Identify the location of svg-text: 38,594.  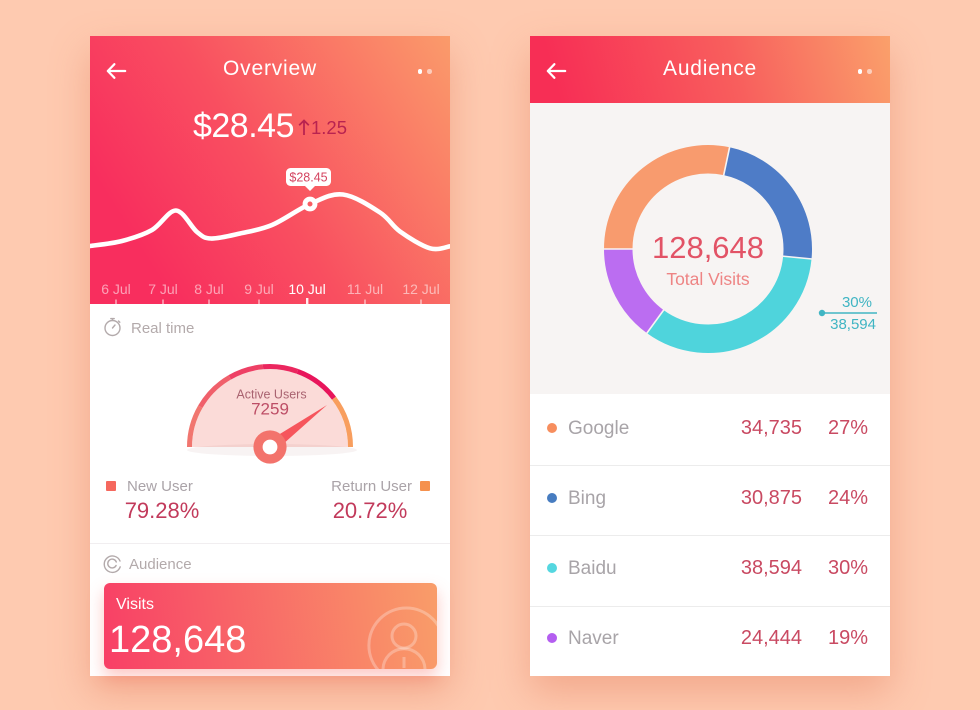
(853, 324).